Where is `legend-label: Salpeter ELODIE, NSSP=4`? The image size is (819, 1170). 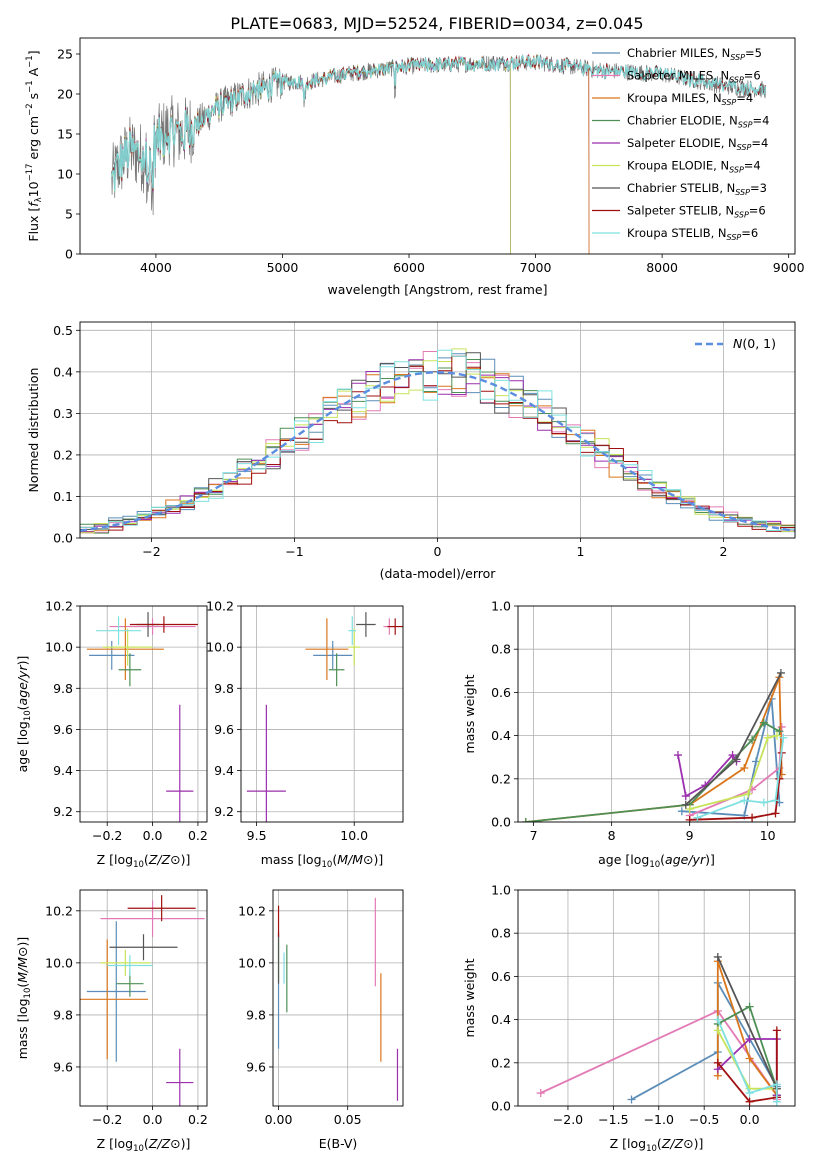
legend-label: Salpeter ELODIE, NSSP=4 is located at coordinates (697, 144).